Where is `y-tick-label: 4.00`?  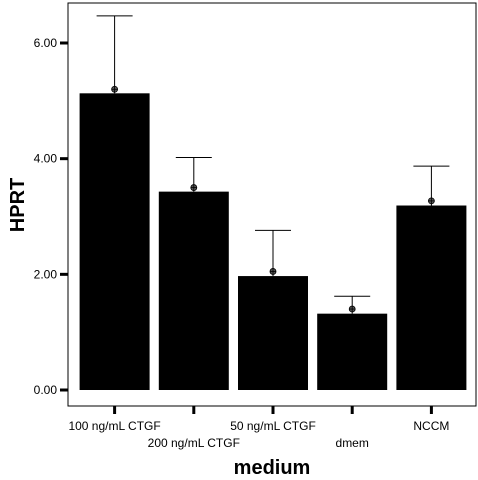 y-tick-label: 4.00 is located at coordinates (46, 159).